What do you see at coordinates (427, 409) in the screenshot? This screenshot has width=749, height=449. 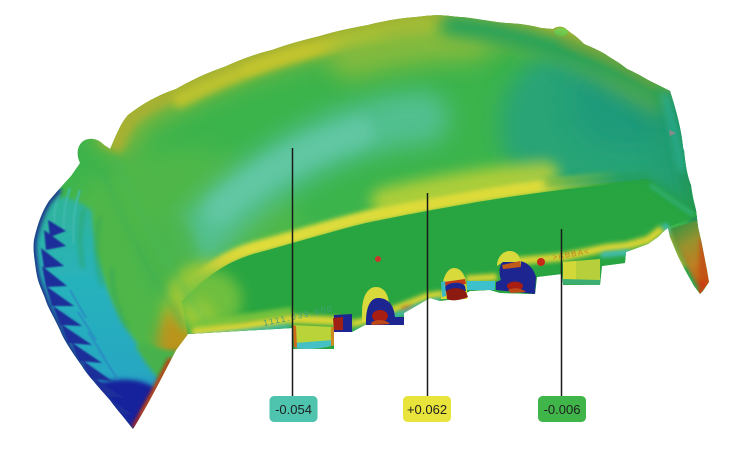 I see `svg-text: +0.062` at bounding box center [427, 409].